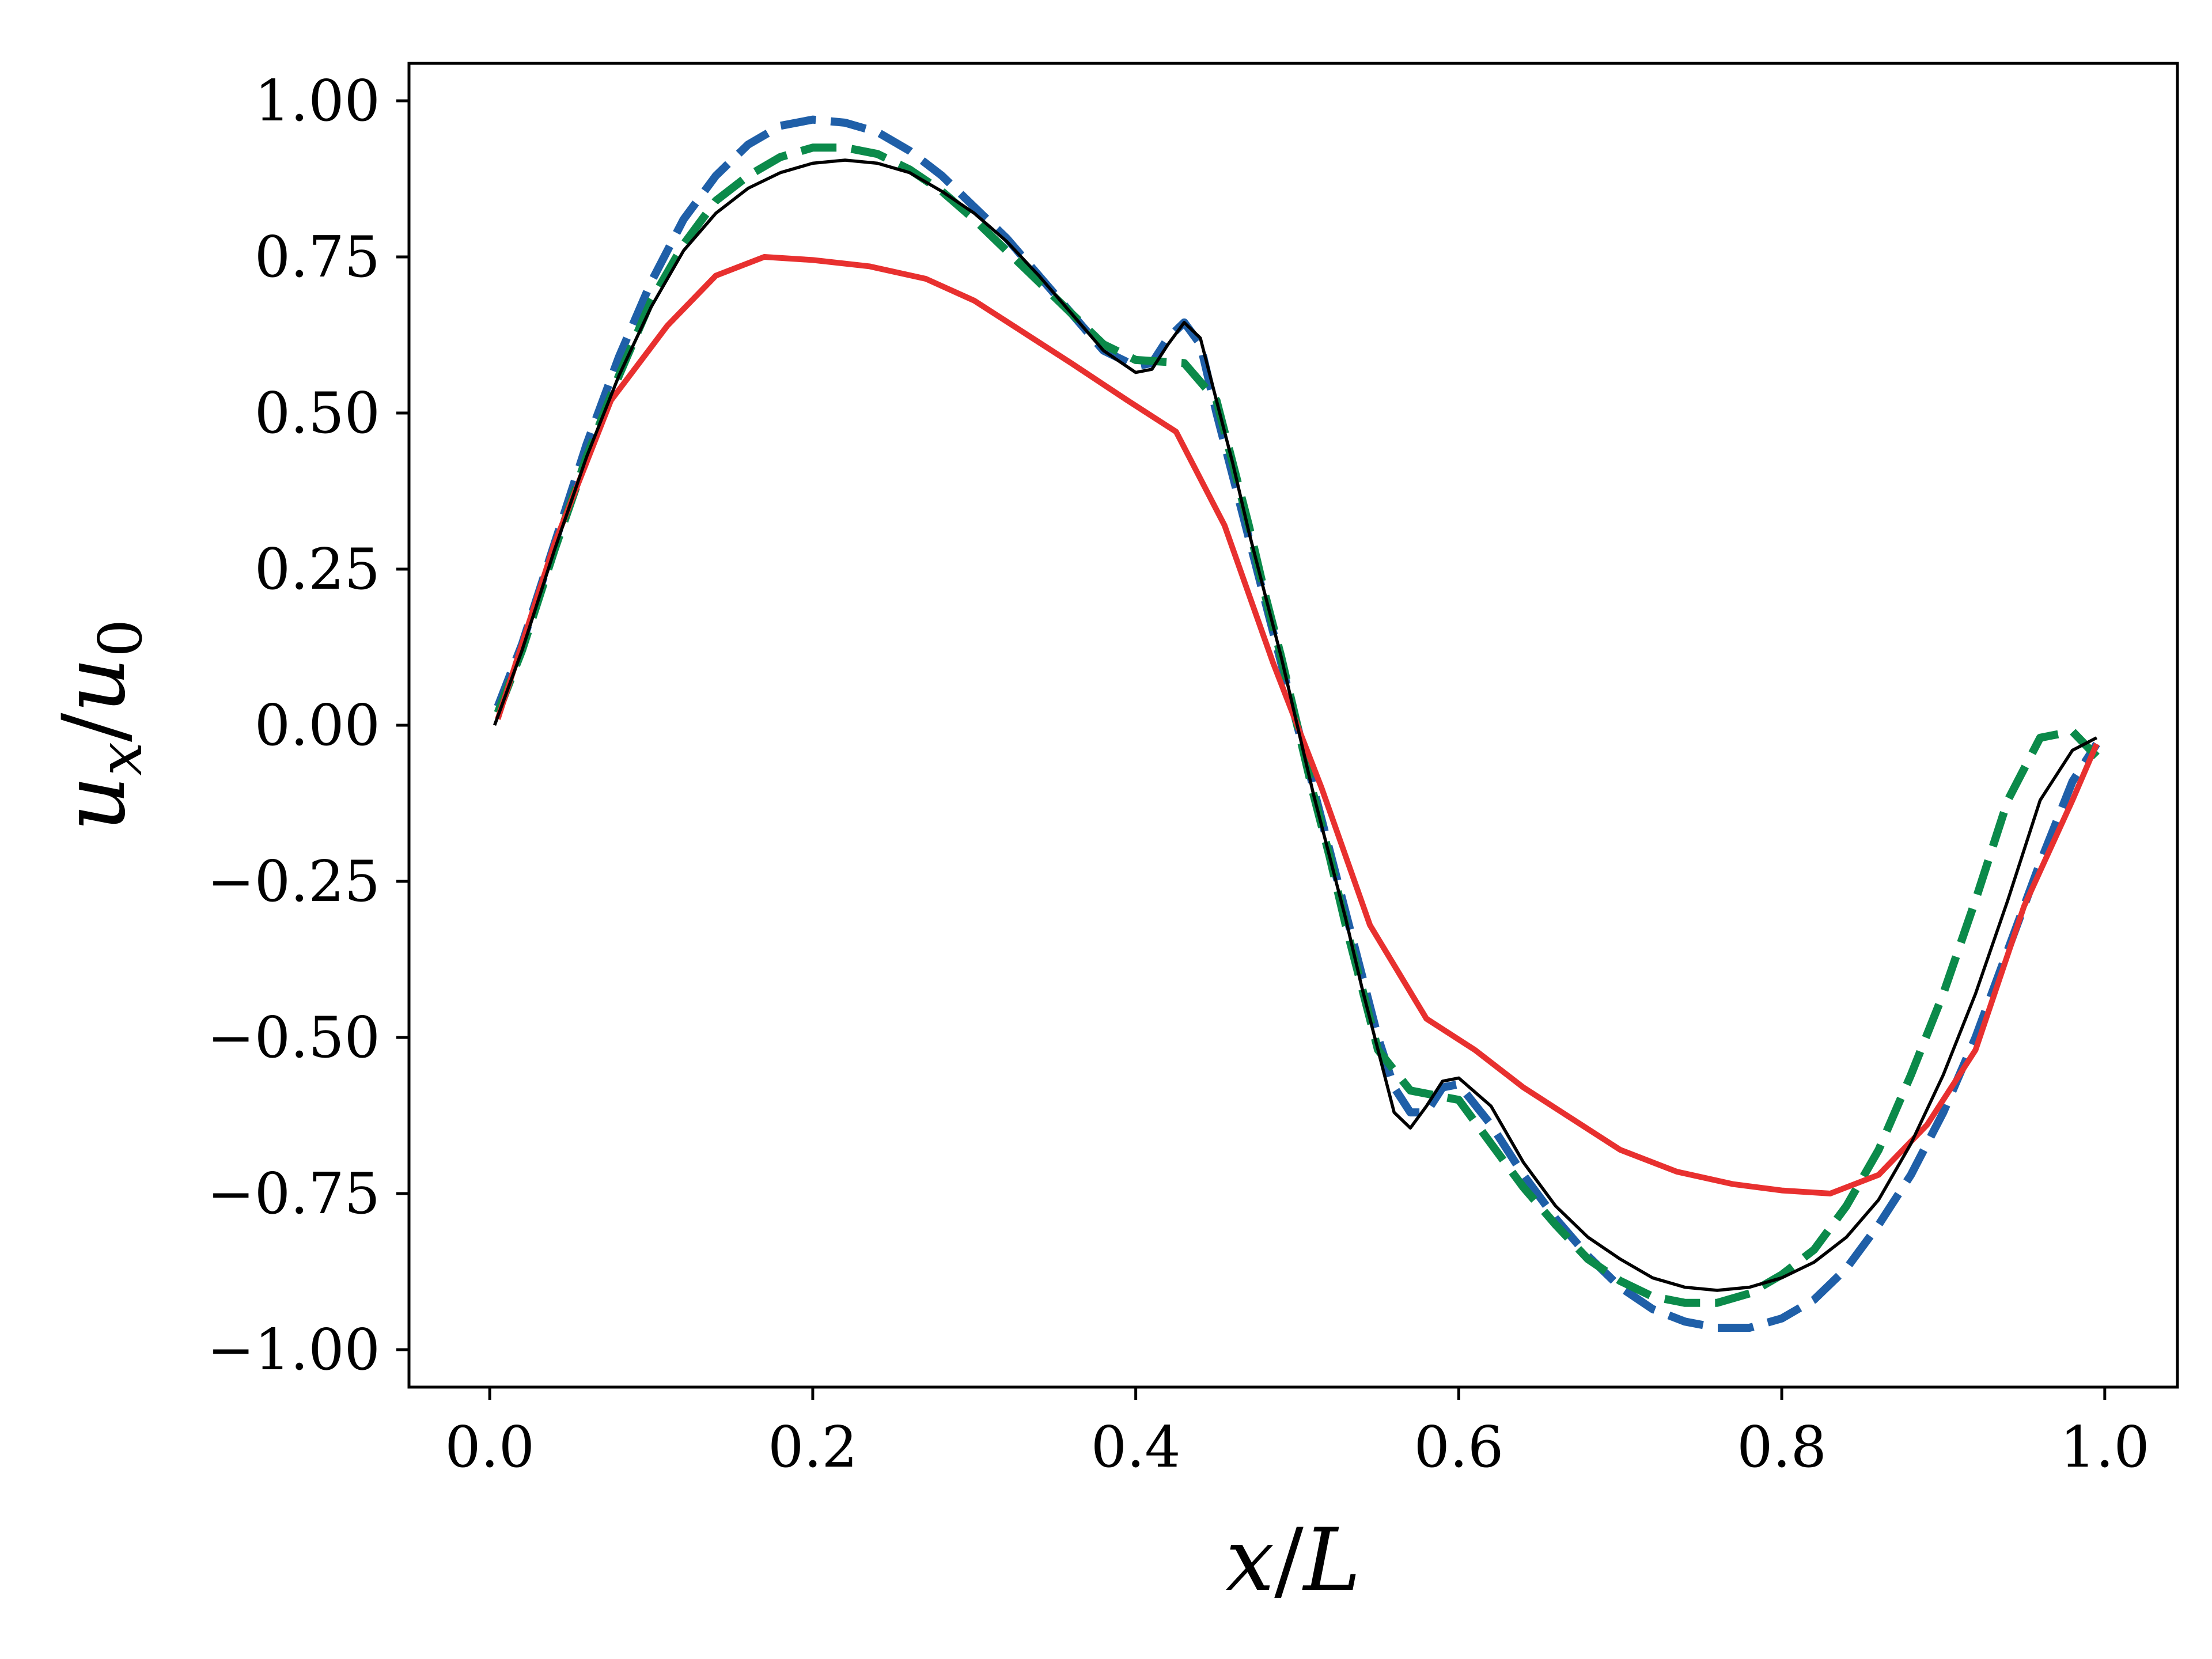  Describe the element at coordinates (317, 101) in the screenshot. I see `y-tick-label: 1.00` at that location.